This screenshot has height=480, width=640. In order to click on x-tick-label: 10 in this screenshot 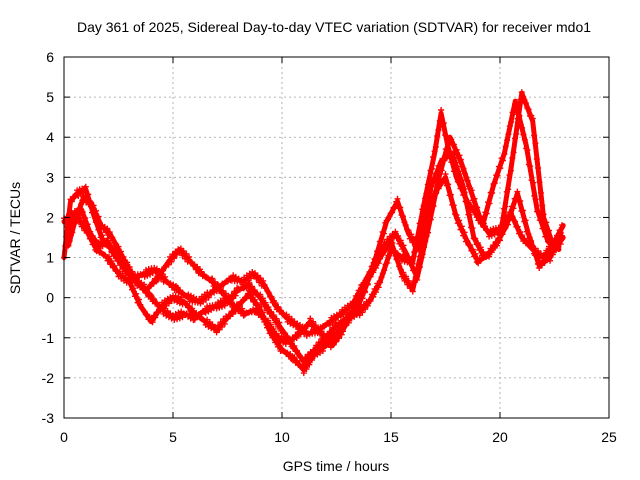, I will do `click(282, 437)`.